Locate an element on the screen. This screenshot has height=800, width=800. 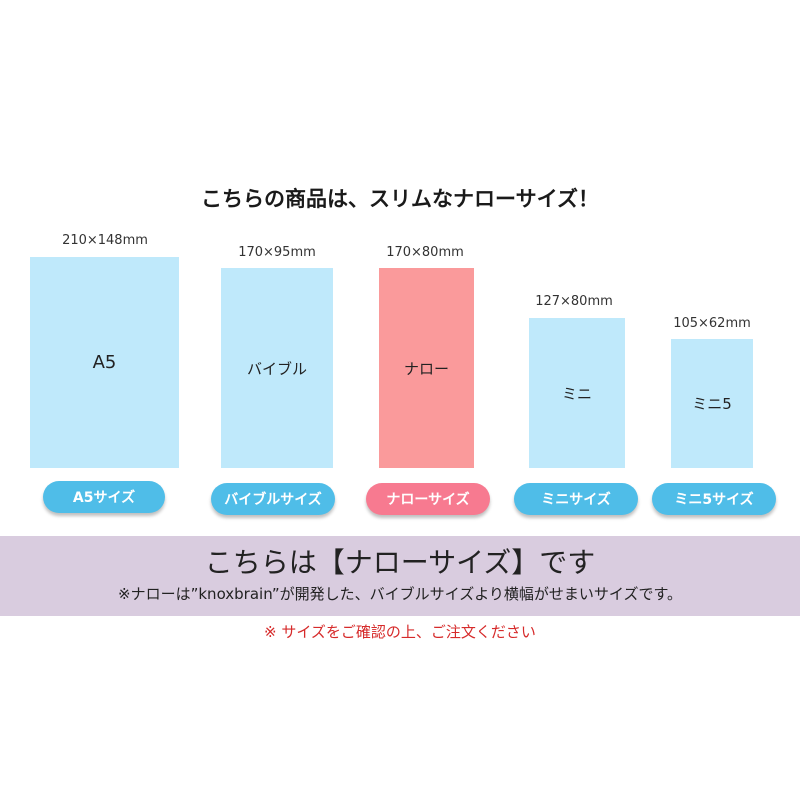
size-a5-button: A5サイズ is located at coordinates (104, 497).